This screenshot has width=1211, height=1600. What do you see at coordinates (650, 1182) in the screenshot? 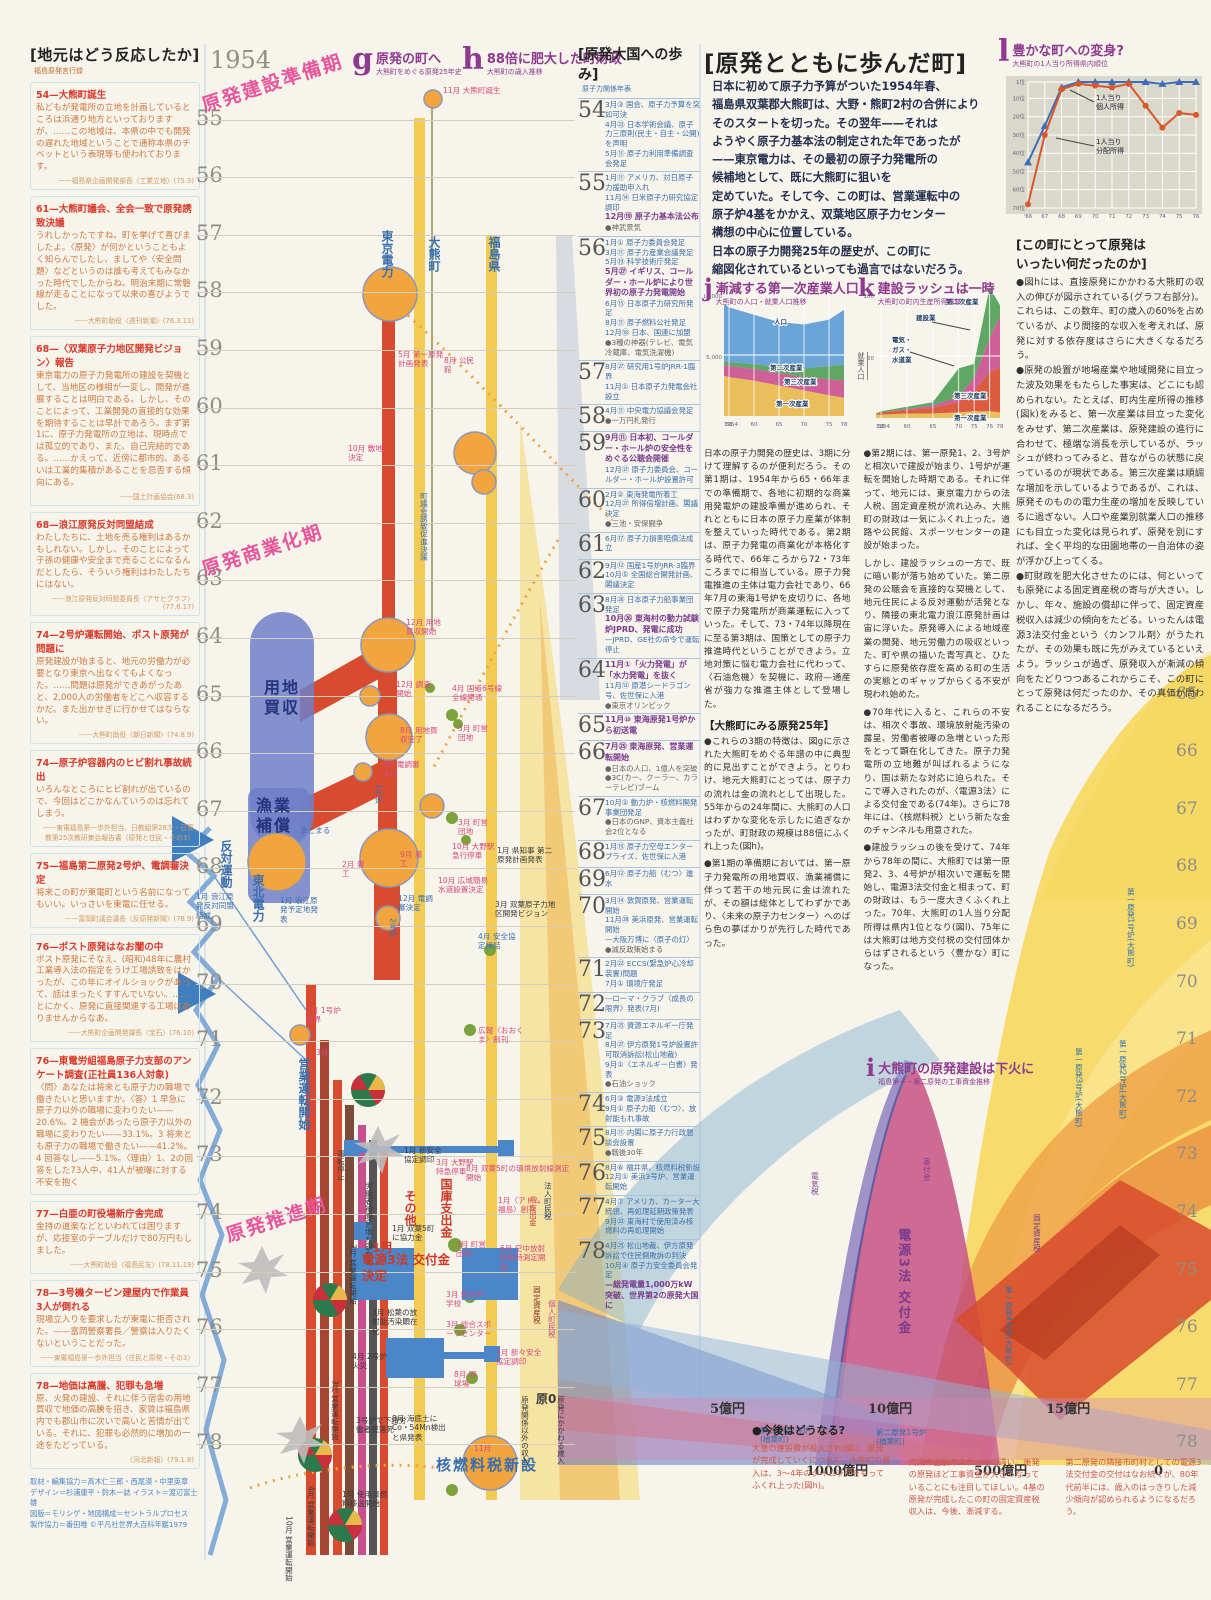
I see `japan-event: 12月① 美浜3号炉、営業運転開始` at bounding box center [650, 1182].